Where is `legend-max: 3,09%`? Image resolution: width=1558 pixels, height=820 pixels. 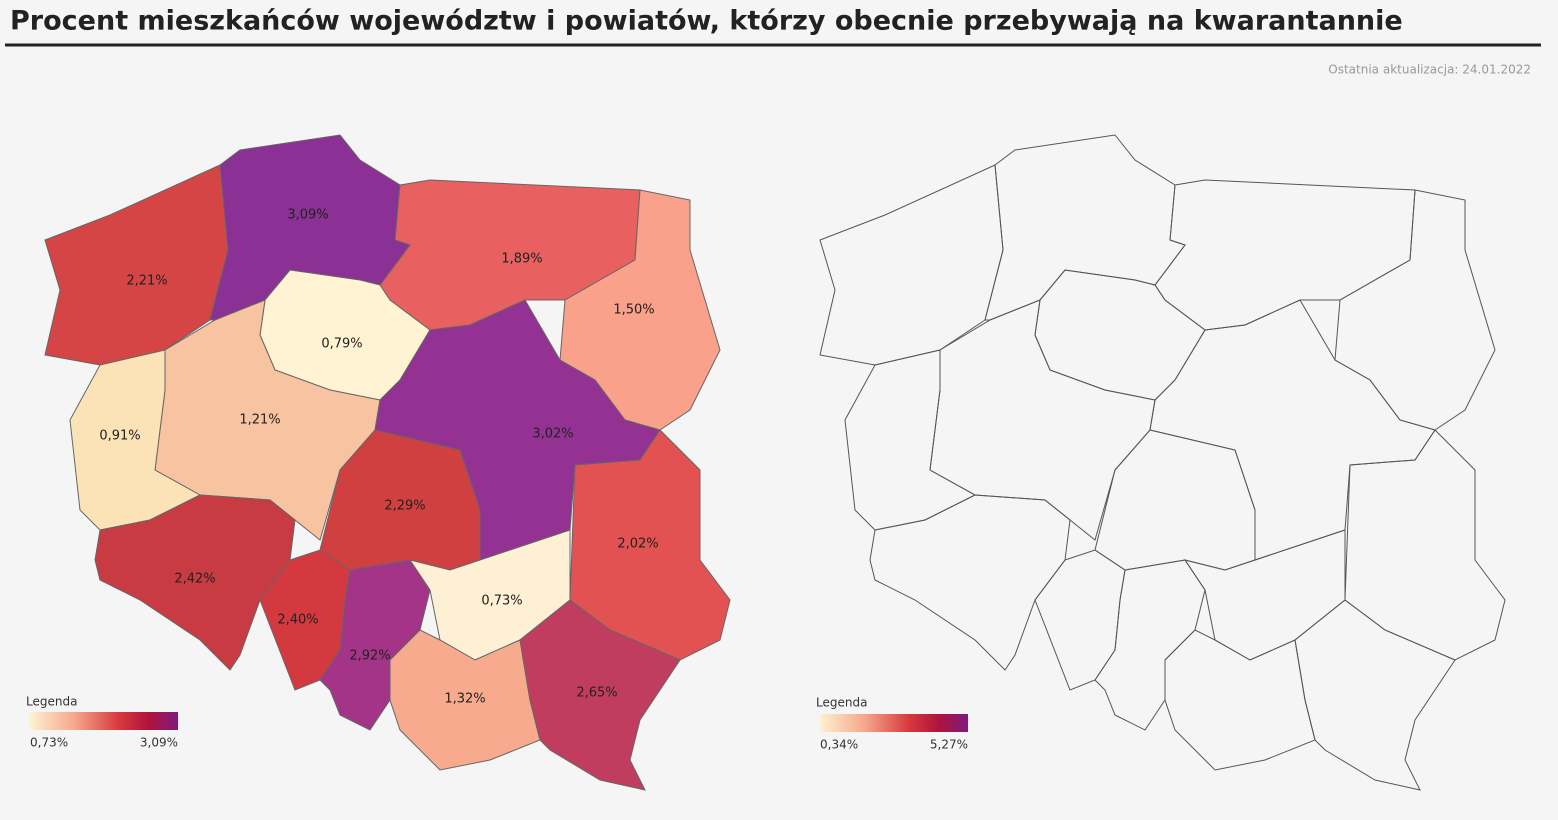 legend-max: 3,09% is located at coordinates (159, 743).